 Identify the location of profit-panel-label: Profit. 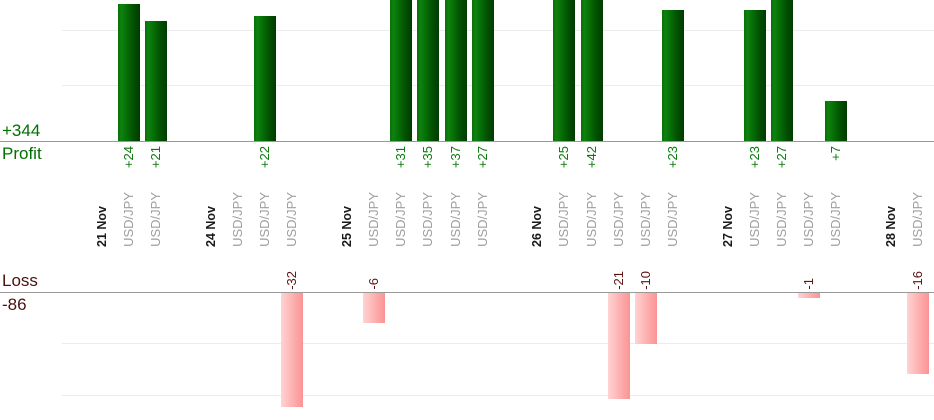
(22, 153).